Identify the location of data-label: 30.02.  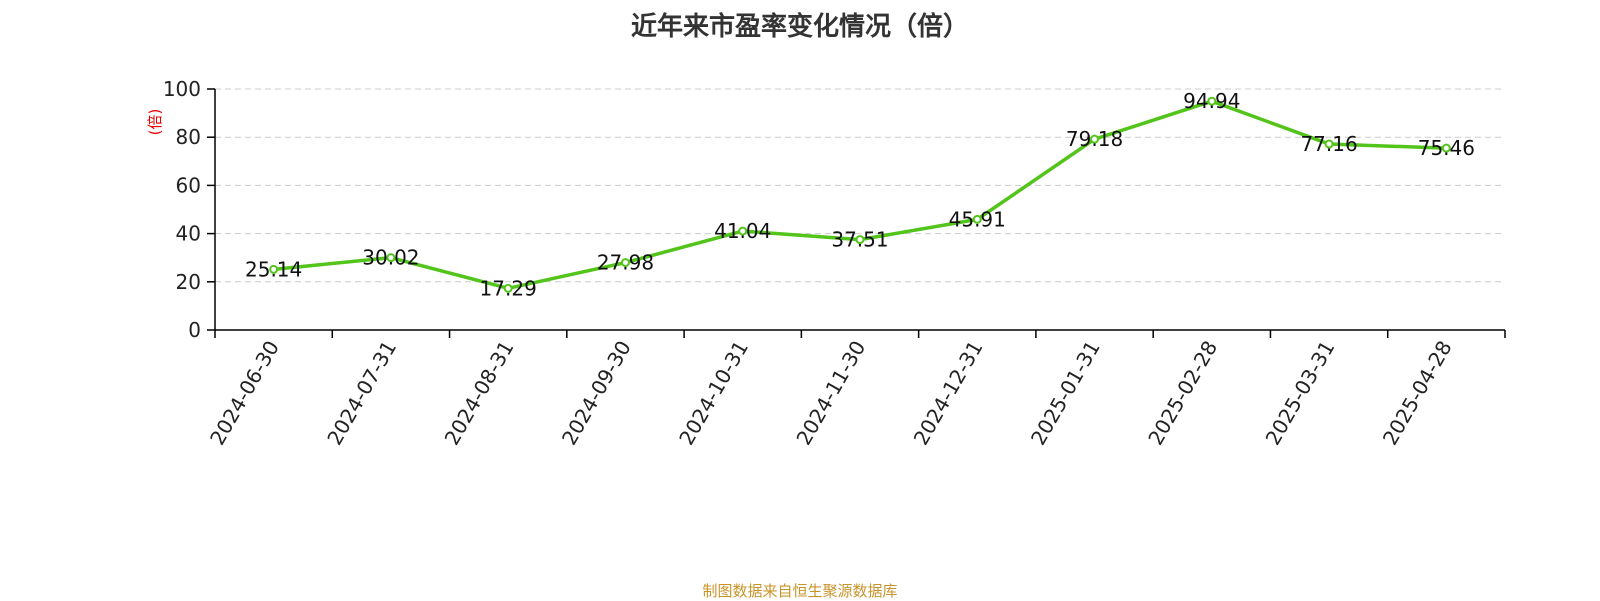
(390, 258).